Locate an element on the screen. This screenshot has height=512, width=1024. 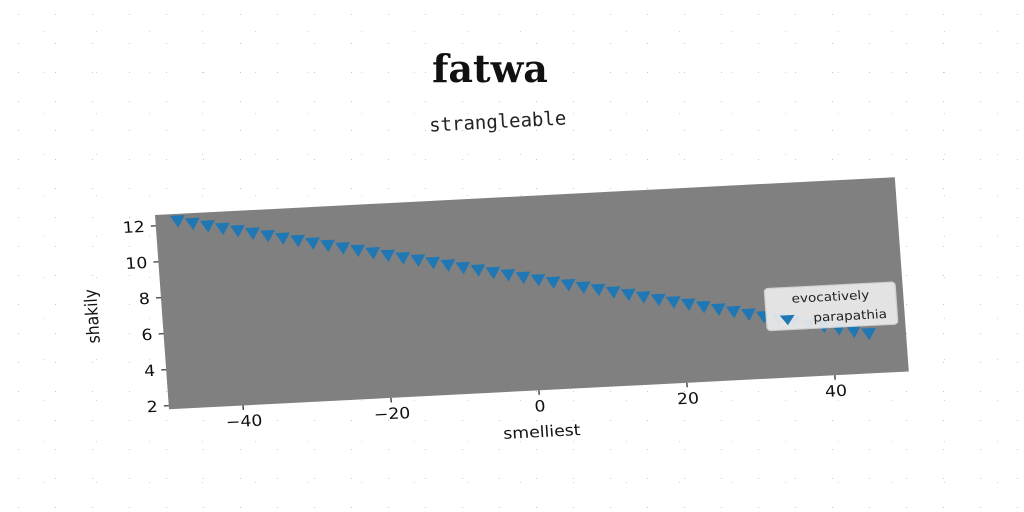
legend: evocatively parapathia is located at coordinates (831, 306).